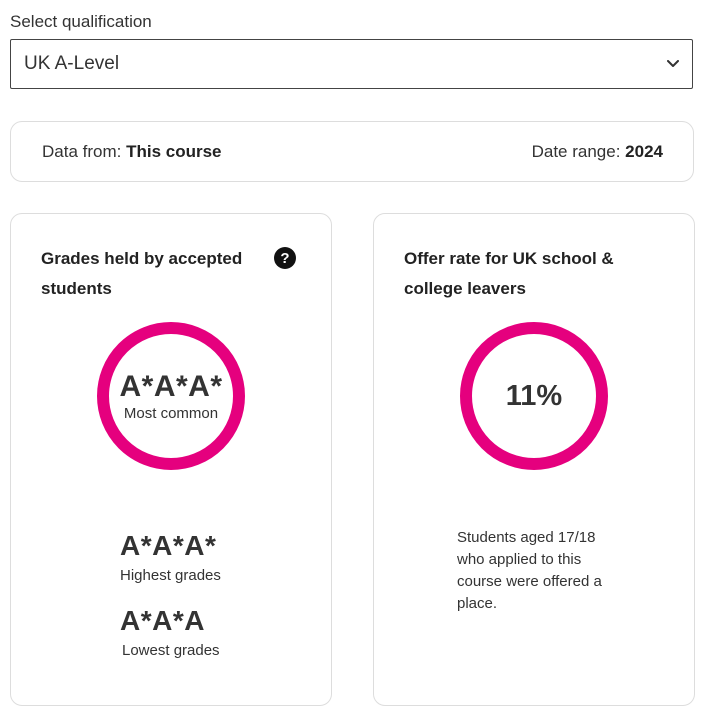 This screenshot has width=707, height=707. I want to click on data-from-value: This course, so click(174, 151).